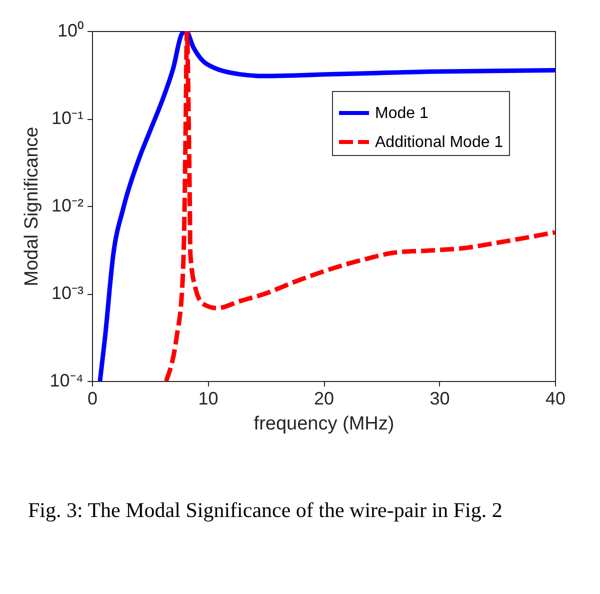 This screenshot has width=600, height=594. Describe the element at coordinates (208, 398) in the screenshot. I see `x-tick-label: 10` at that location.